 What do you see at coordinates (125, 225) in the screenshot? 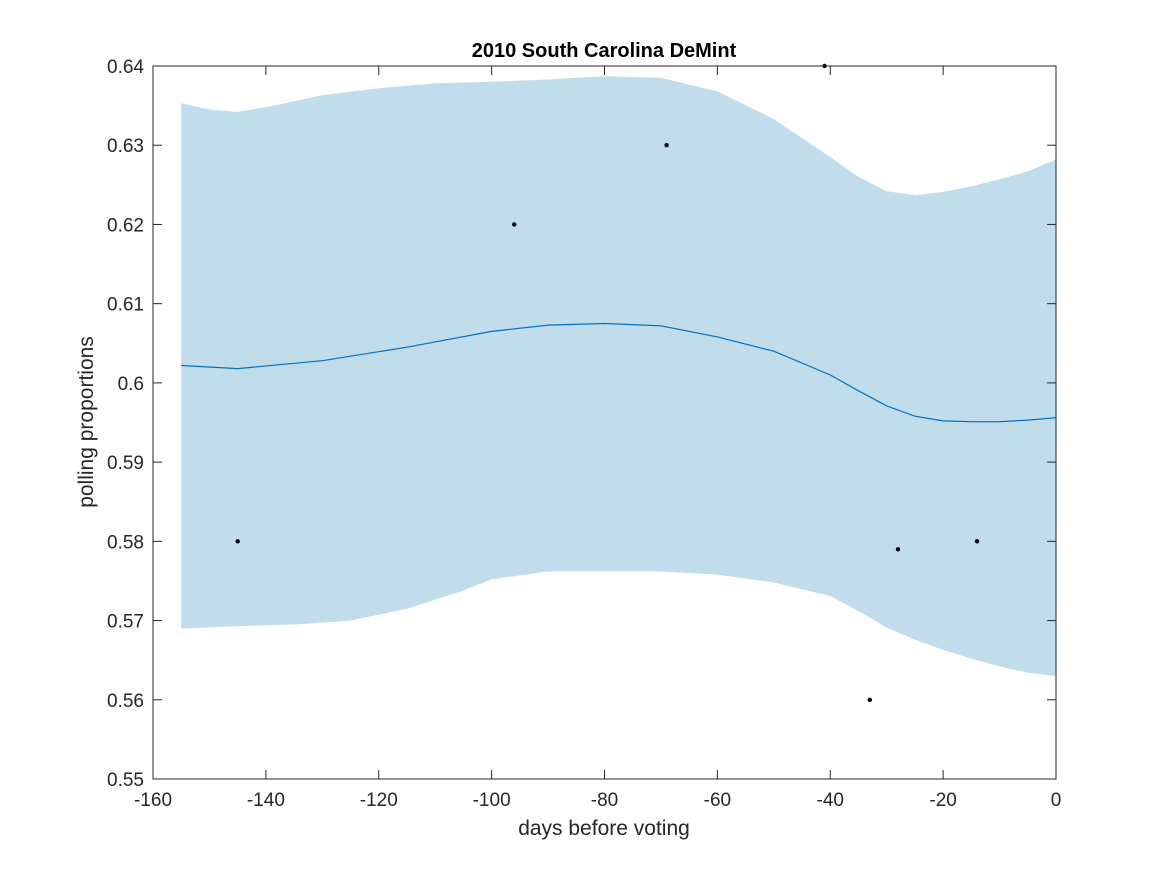
I see `y-tick-label: 0.62` at bounding box center [125, 225].